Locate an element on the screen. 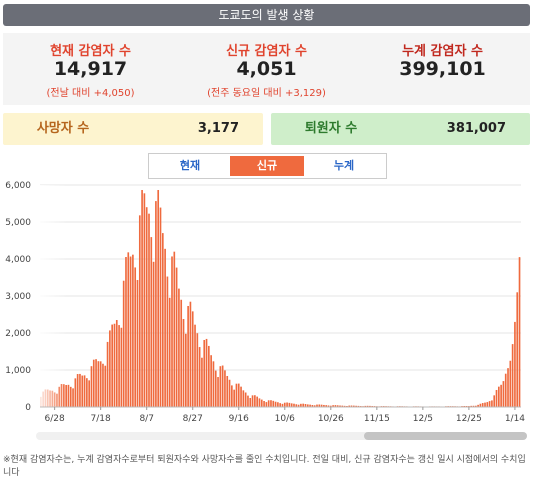  recovered-label: 퇴원자 수 is located at coordinates (331, 128).